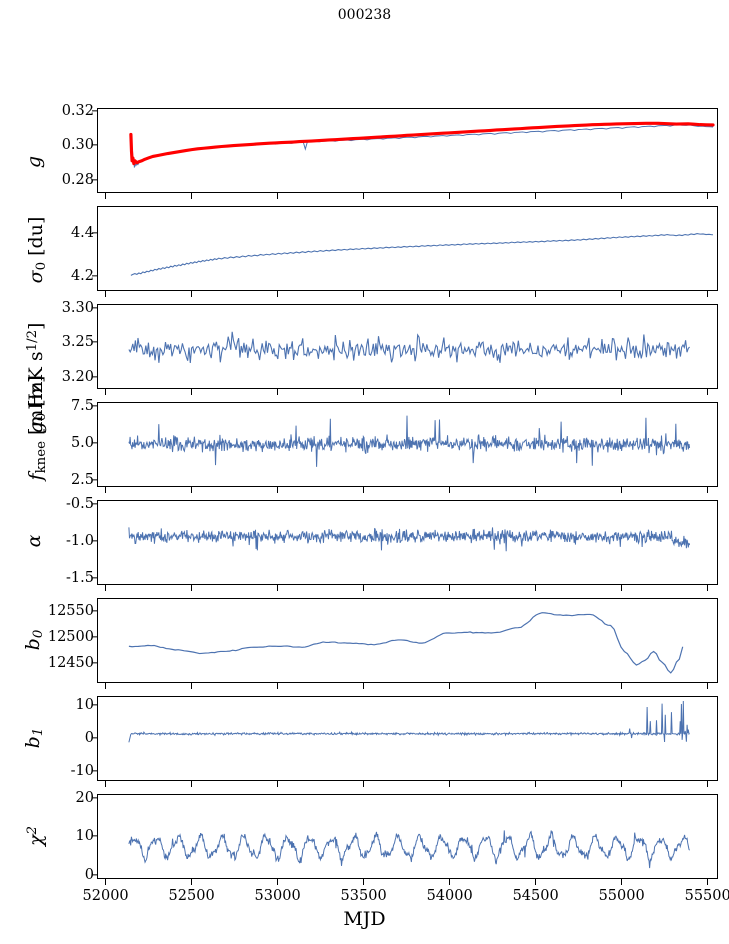  I want to click on ytick-sigma0-1: 4.2, so click(82, 275).